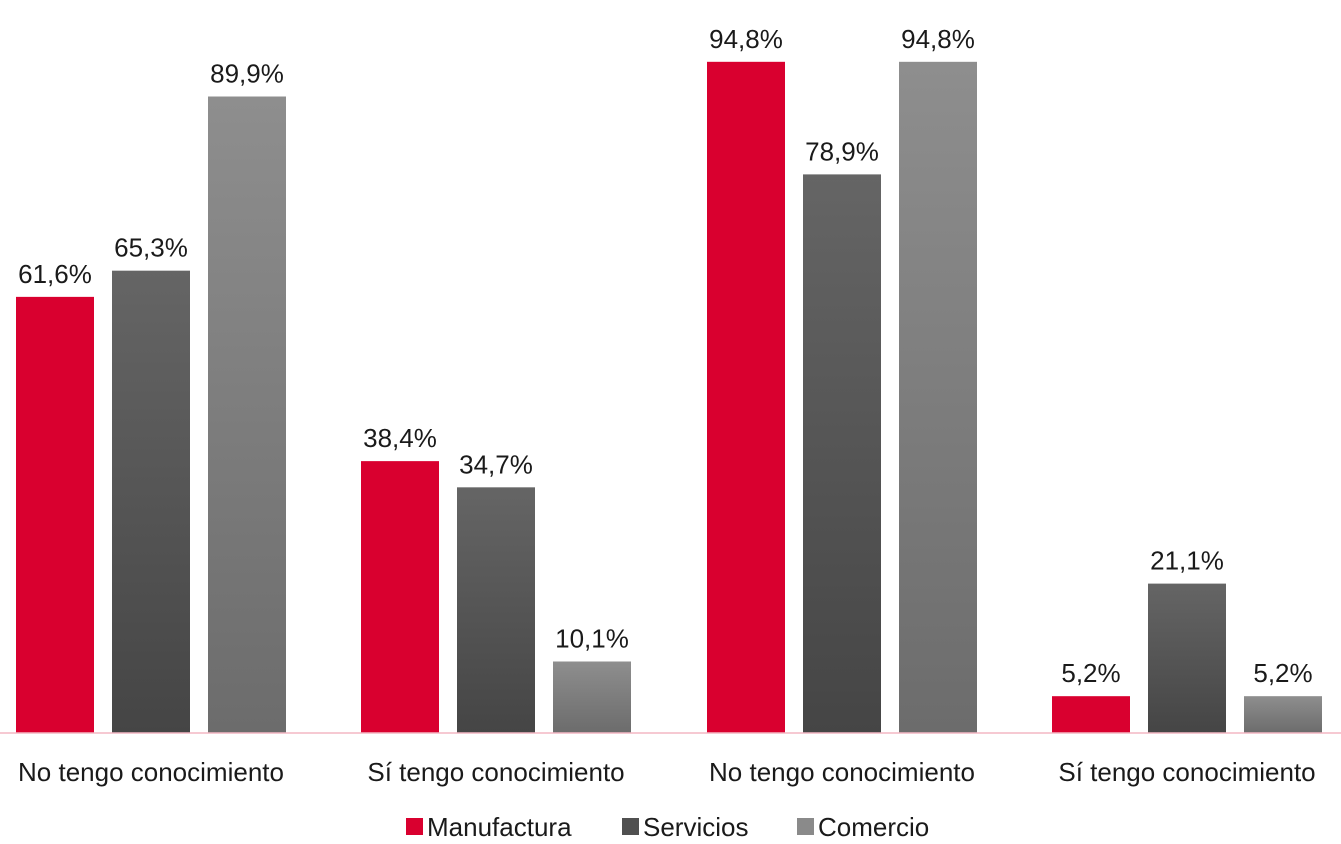  Describe the element at coordinates (496, 464) in the screenshot. I see `data-label-servicios-2: 34,7%` at that location.